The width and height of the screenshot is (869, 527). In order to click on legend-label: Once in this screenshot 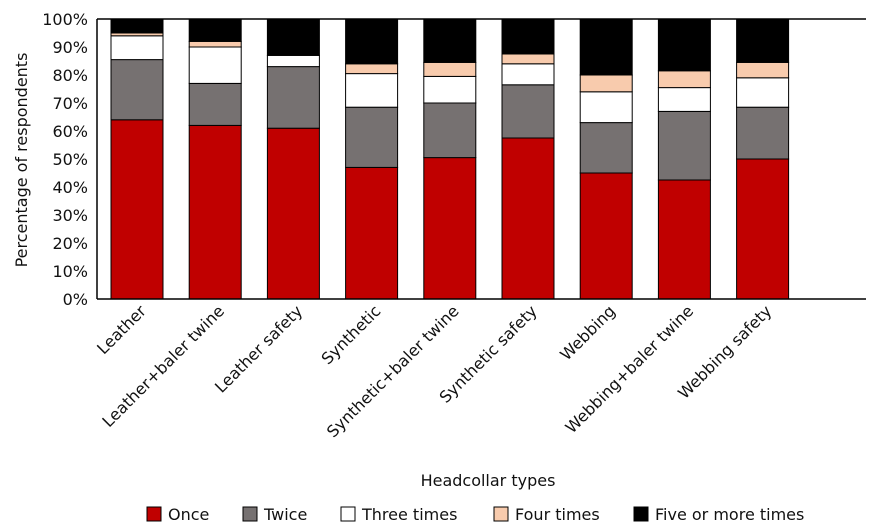, I will do `click(188, 514)`.